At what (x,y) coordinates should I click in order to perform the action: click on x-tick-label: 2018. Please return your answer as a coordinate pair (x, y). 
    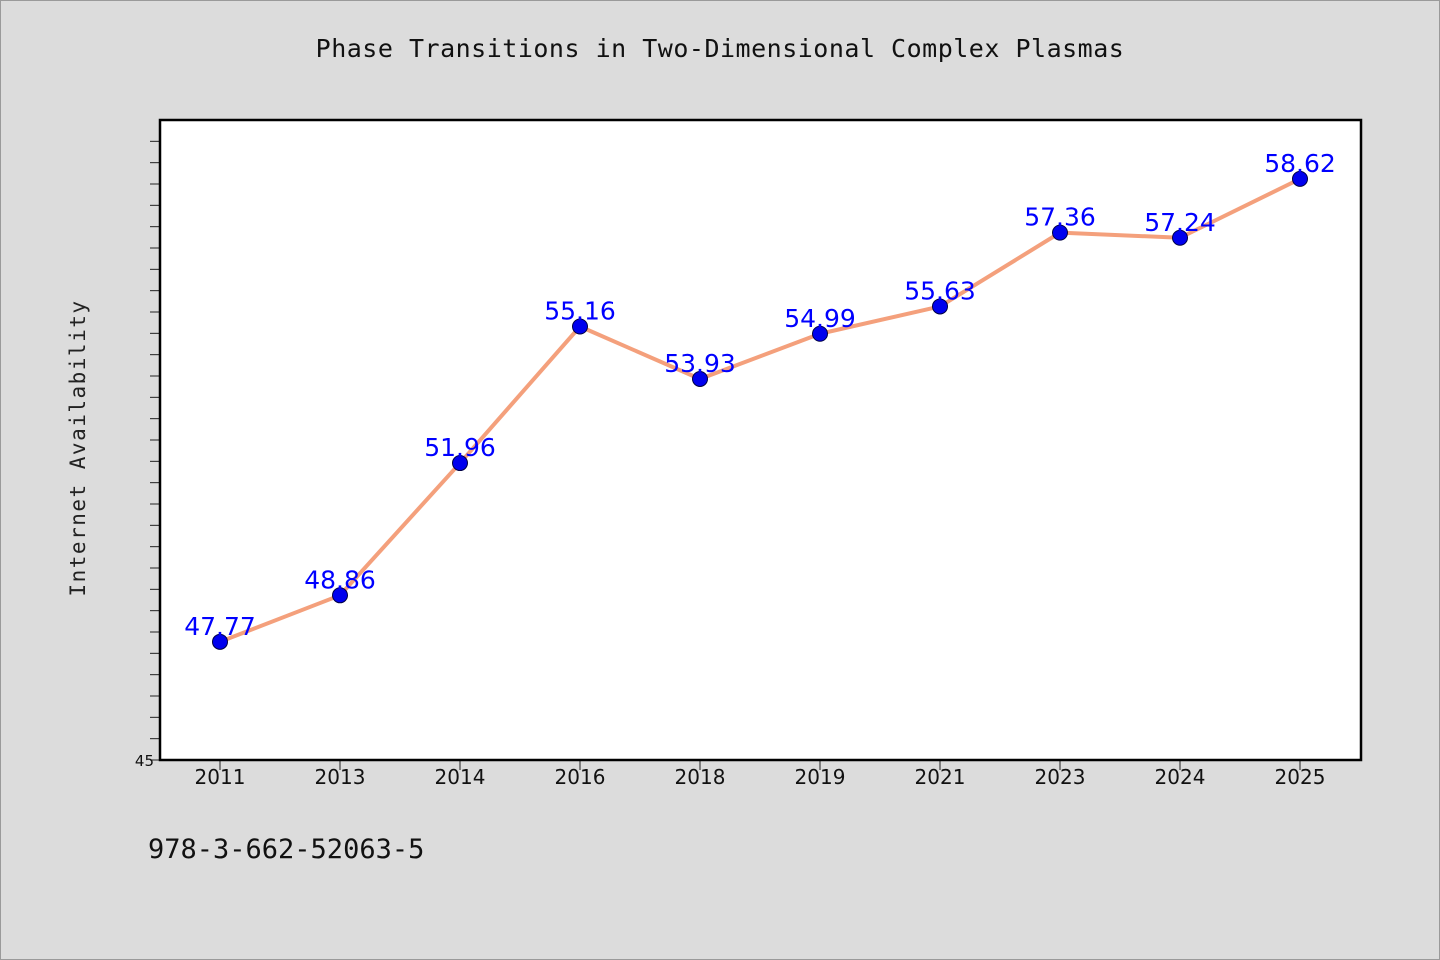
    Looking at the image, I should click on (700, 777).